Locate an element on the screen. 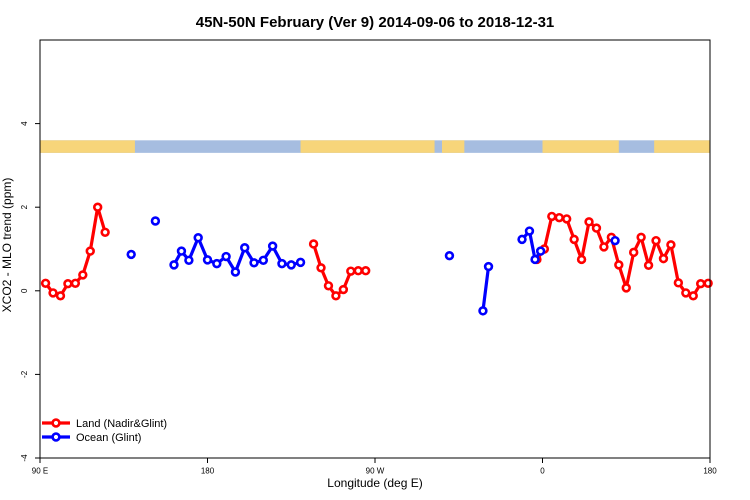 The image size is (750, 500). x-tick-label: 90 W is located at coordinates (375, 471).